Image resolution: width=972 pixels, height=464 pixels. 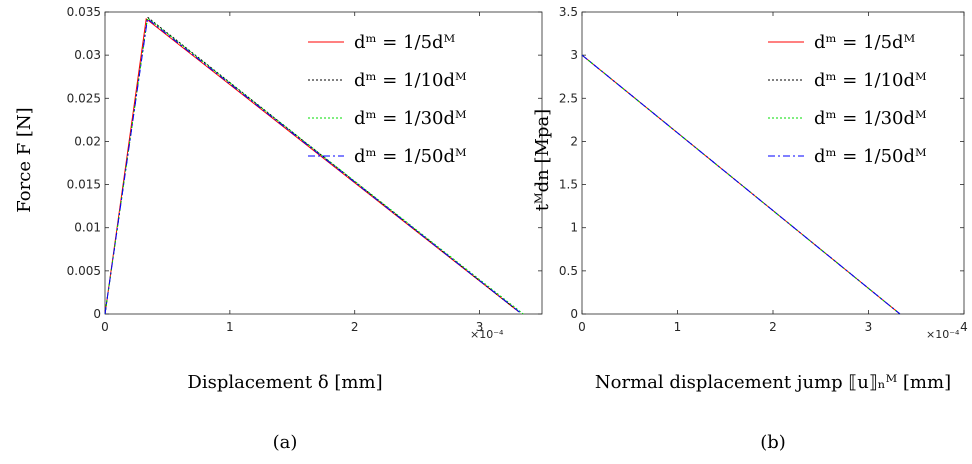 What do you see at coordinates (568, 185) in the screenshot?
I see `y-tick-label: 1.5` at bounding box center [568, 185].